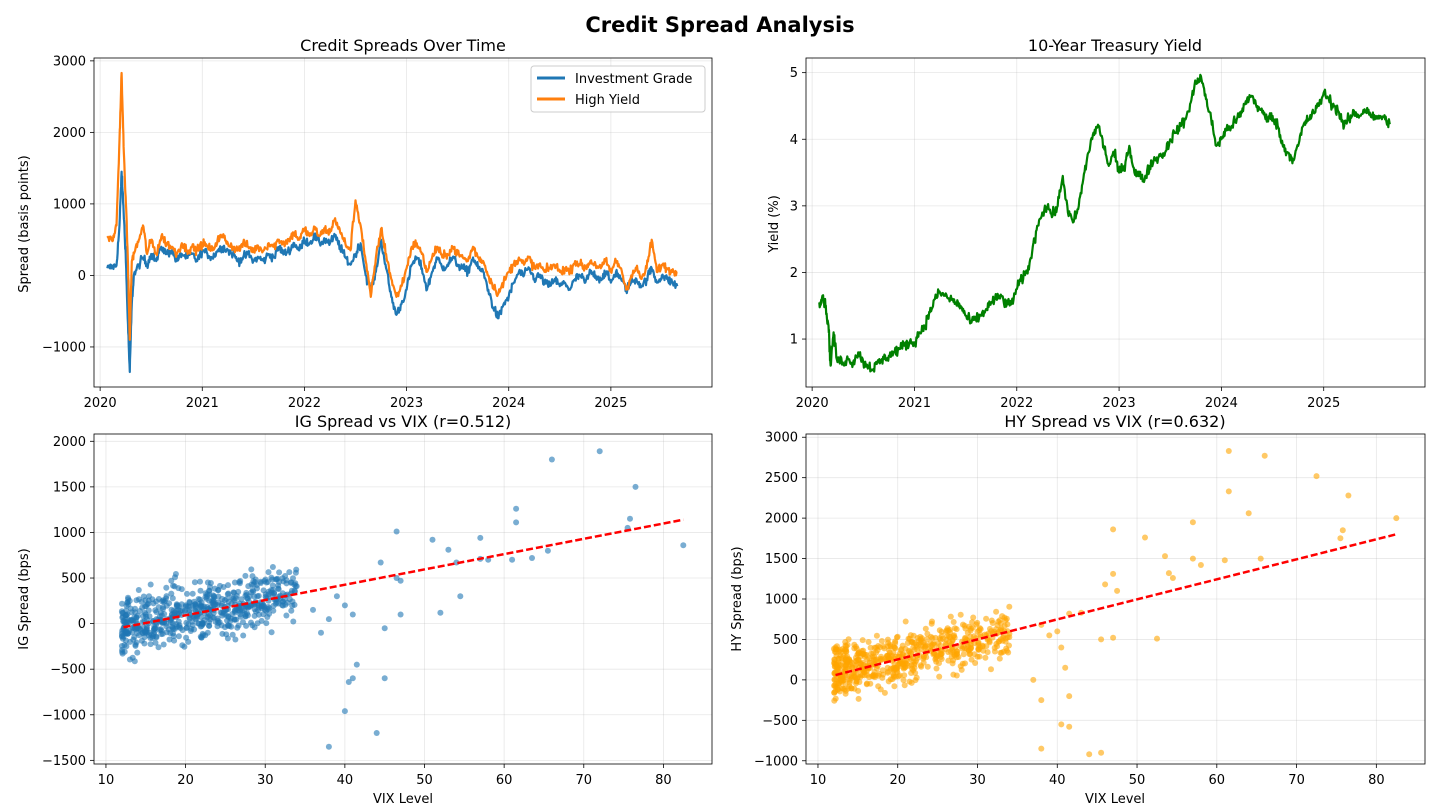 The height and width of the screenshot is (811, 1440). Describe the element at coordinates (106, 780) in the screenshot. I see `x-tick-label: 10` at that location.